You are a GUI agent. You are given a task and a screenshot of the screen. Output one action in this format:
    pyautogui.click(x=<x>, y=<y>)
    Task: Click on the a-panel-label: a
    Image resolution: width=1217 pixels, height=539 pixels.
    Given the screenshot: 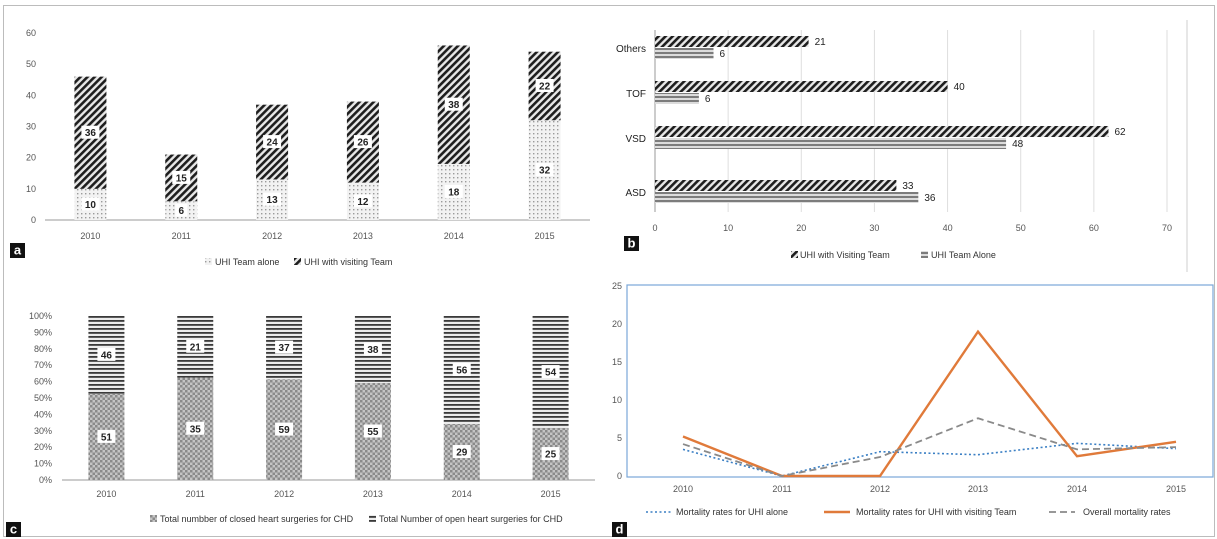 What is the action you would take?
    pyautogui.click(x=18, y=250)
    